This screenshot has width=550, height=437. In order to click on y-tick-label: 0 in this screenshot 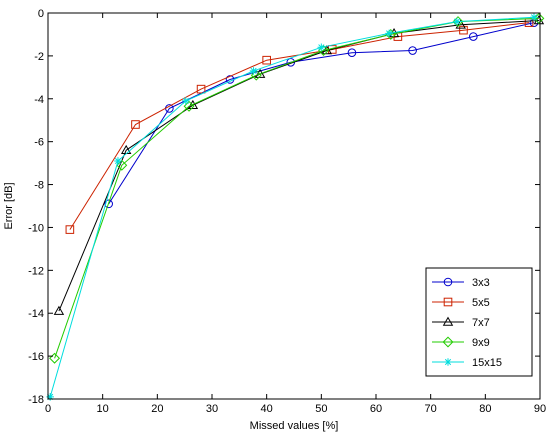, I will do `click(41, 14)`.